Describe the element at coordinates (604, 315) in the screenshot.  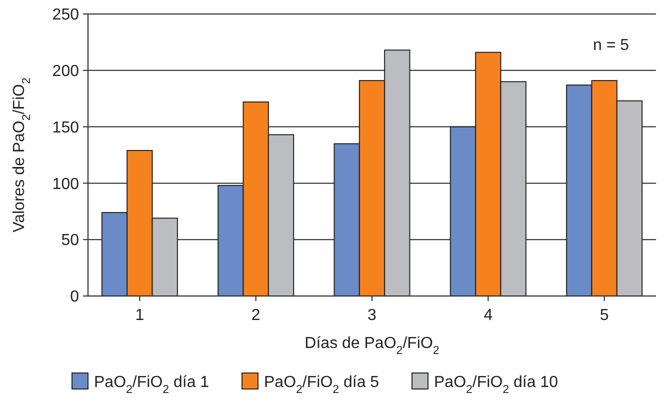
I see `x-tick-label: 5` at that location.